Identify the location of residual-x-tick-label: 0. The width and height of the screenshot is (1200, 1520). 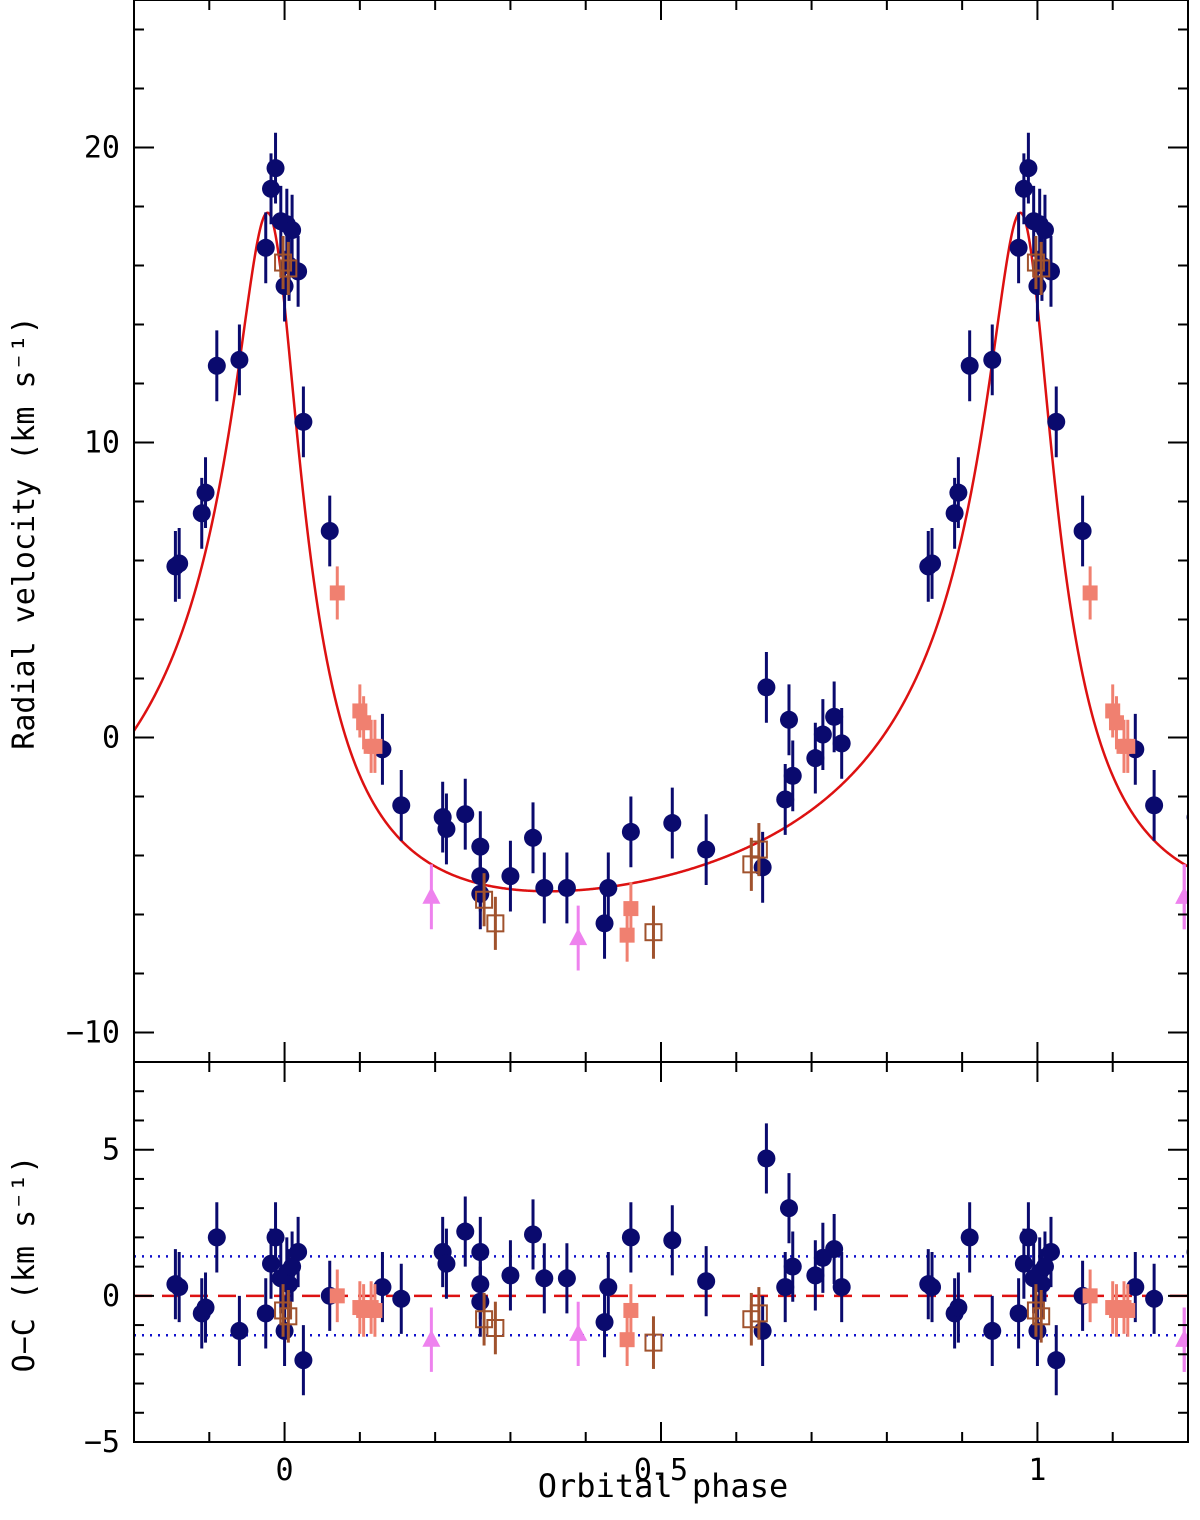
(285, 1470).